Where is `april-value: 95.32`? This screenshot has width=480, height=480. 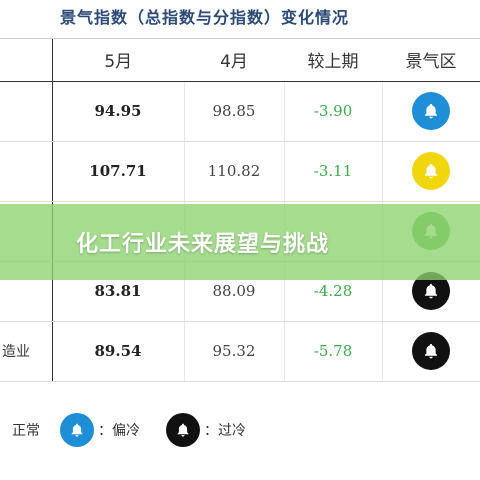
april-value: 95.32 is located at coordinates (233, 351).